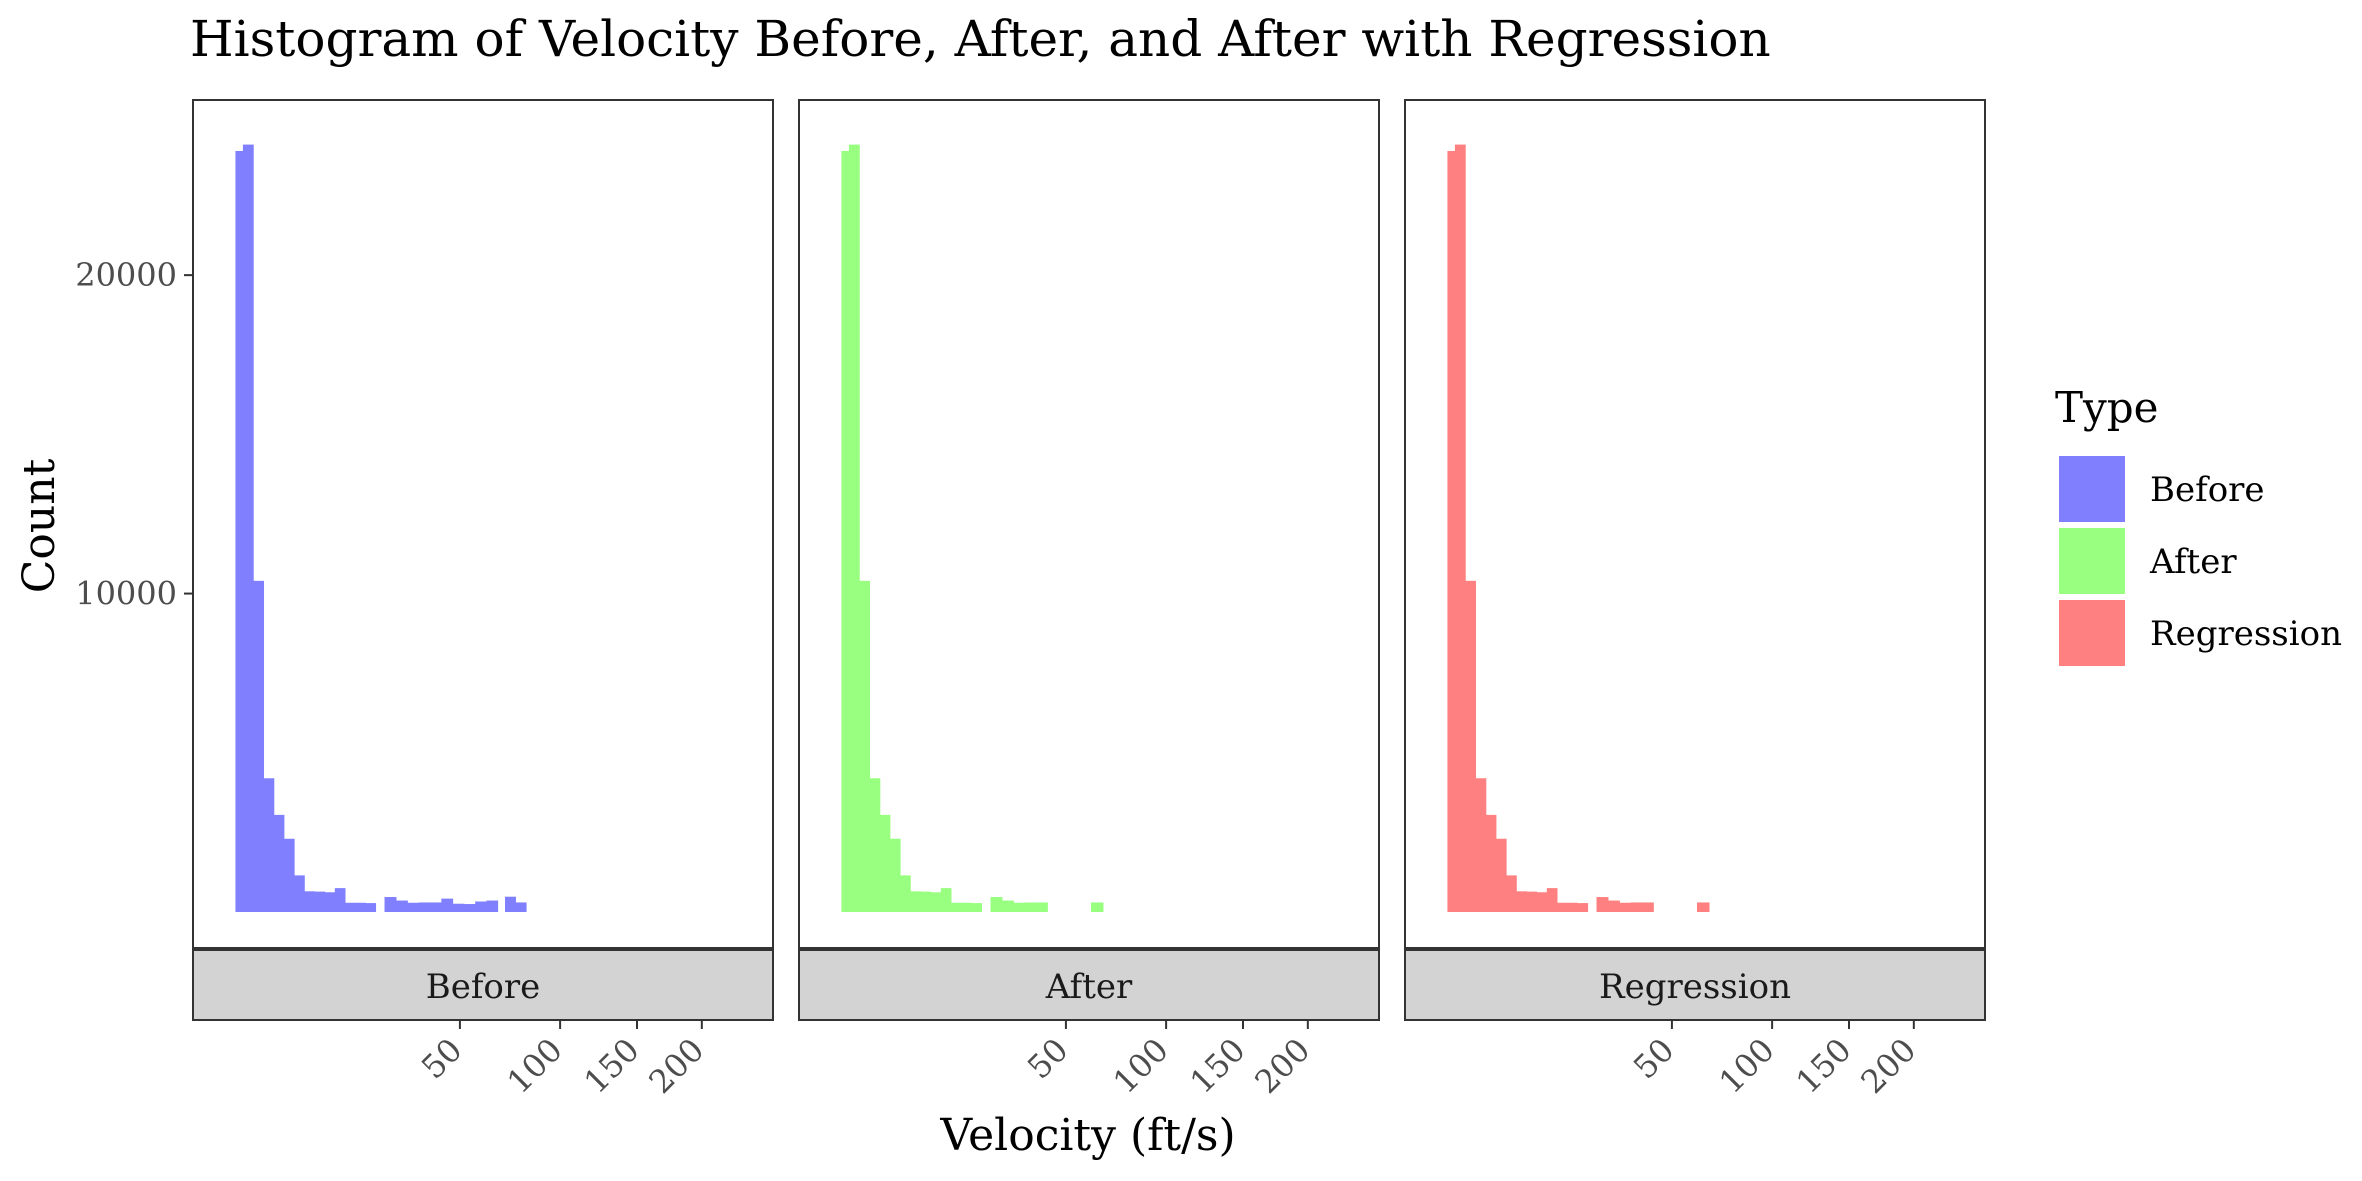 The image size is (2362, 1181). What do you see at coordinates (2193, 562) in the screenshot?
I see `legend-label: After` at bounding box center [2193, 562].